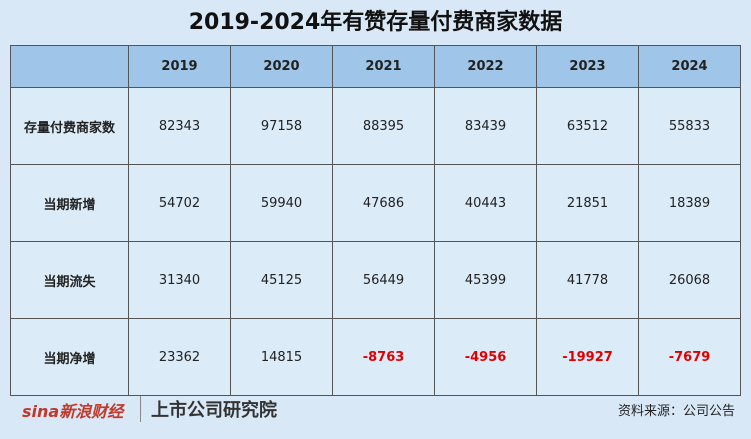 The height and width of the screenshot is (439, 751). Describe the element at coordinates (587, 280) in the screenshot. I see `value-cell: 41778` at that location.